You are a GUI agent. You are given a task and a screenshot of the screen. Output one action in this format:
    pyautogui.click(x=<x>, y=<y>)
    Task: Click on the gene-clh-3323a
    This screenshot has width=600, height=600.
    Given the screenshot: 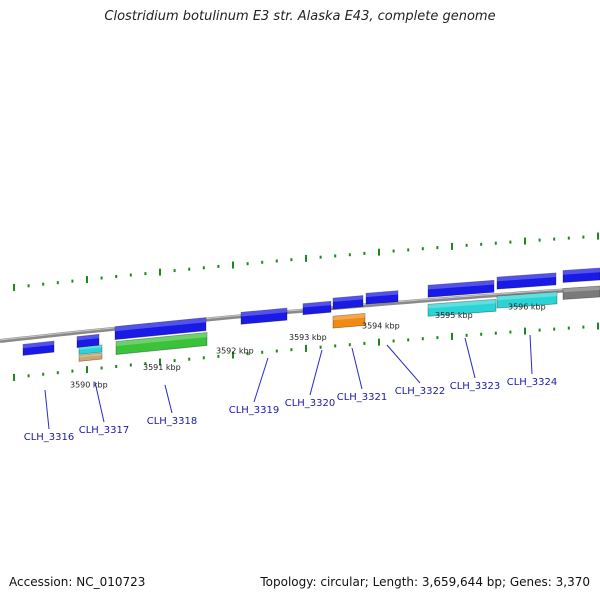 What is the action you would take?
    pyautogui.click(x=461, y=288)
    